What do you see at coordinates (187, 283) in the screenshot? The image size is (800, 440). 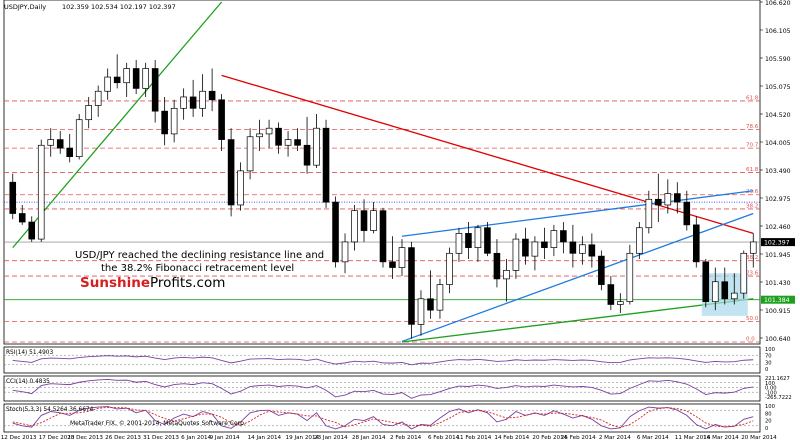 I see `brand-part-2: Profits.com` at bounding box center [187, 283].